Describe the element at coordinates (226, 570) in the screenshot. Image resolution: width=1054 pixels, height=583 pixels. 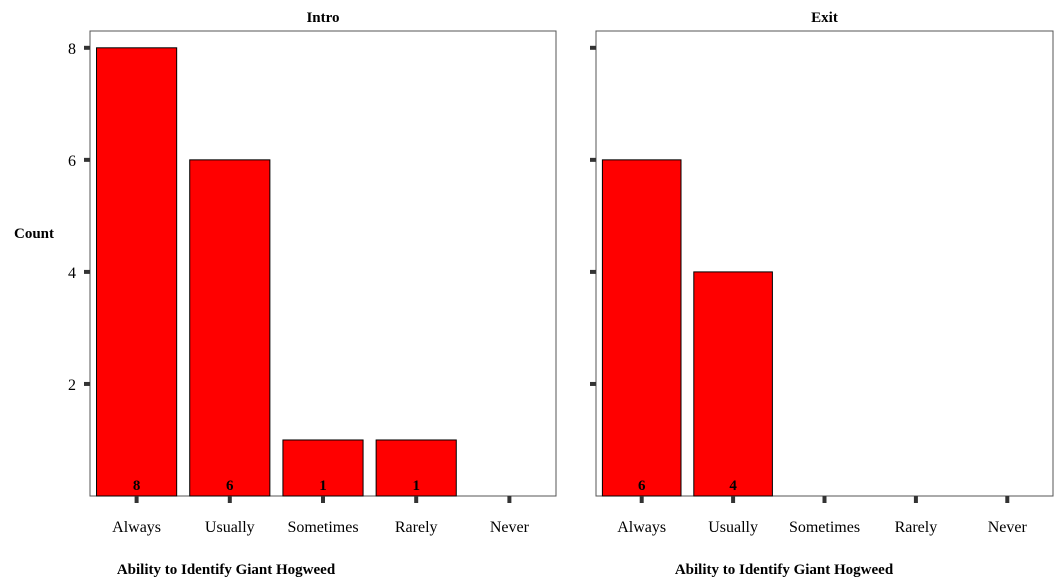
I see `panel-intro-x-axis-title: Ability to Identify Giant Hogweed` at that location.